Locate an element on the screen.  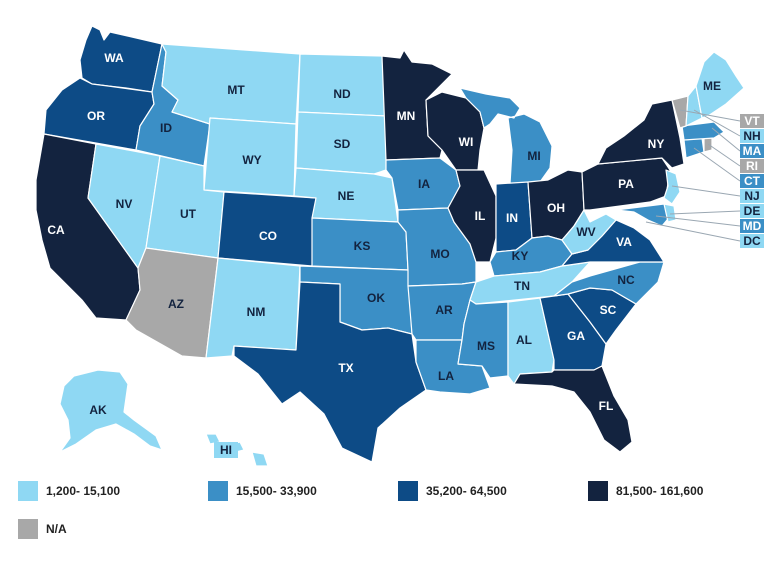
callout-tag-ri is located at coordinates (752, 166).